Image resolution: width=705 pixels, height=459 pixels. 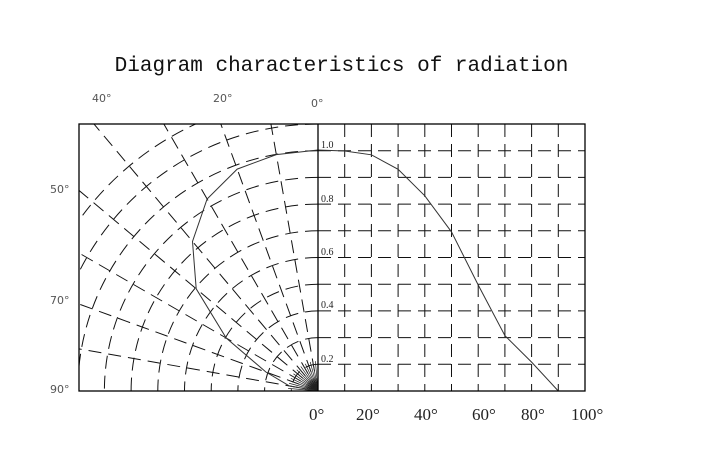 What do you see at coordinates (533, 414) in the screenshot?
I see `x-tick-80: 80°` at bounding box center [533, 414].